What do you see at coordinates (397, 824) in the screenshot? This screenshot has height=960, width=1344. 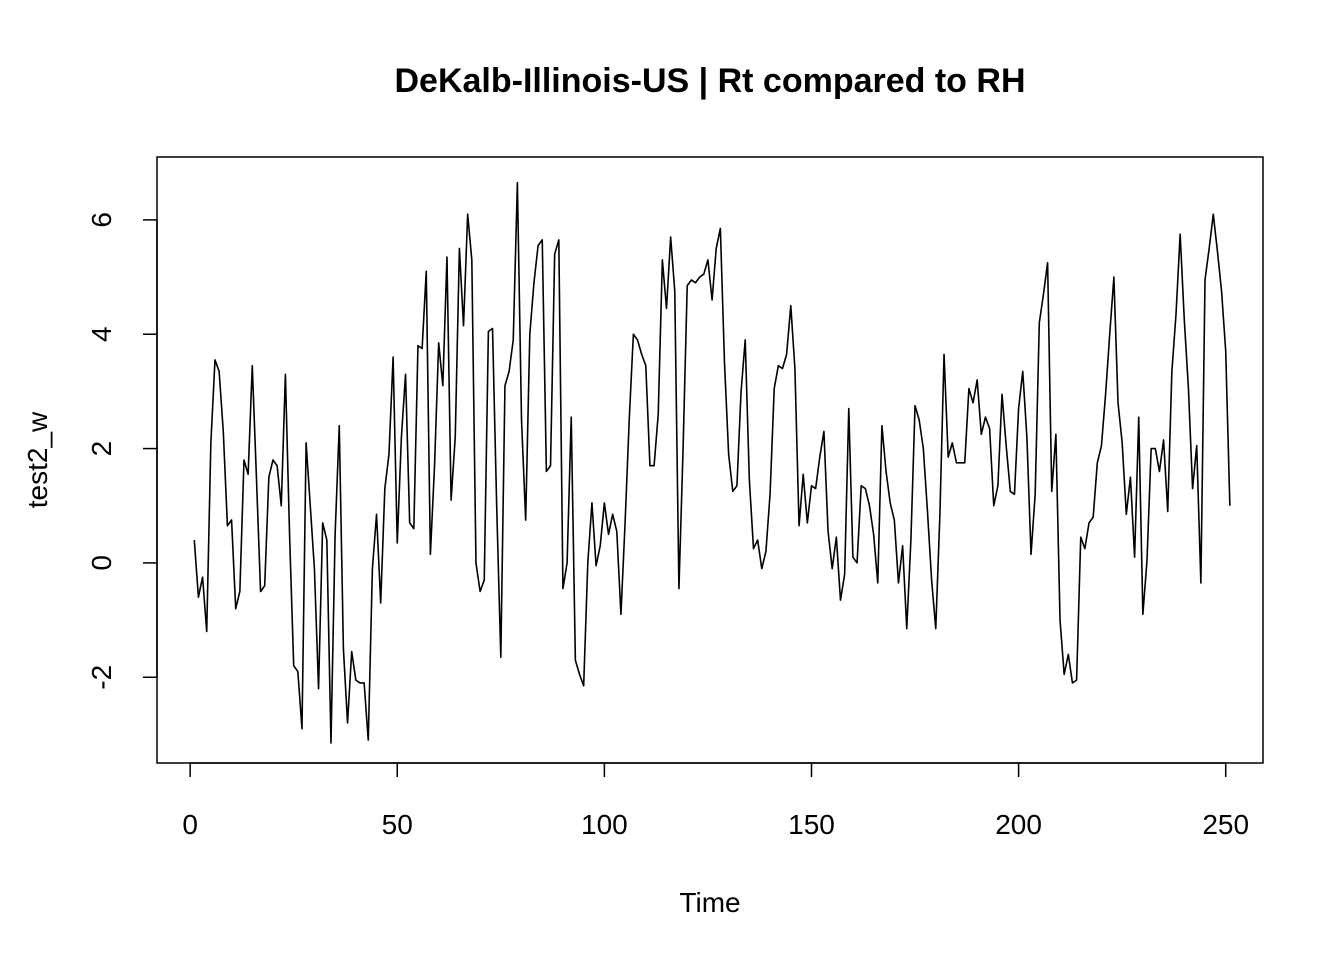 I see `x-tick-label: 50` at bounding box center [397, 824].